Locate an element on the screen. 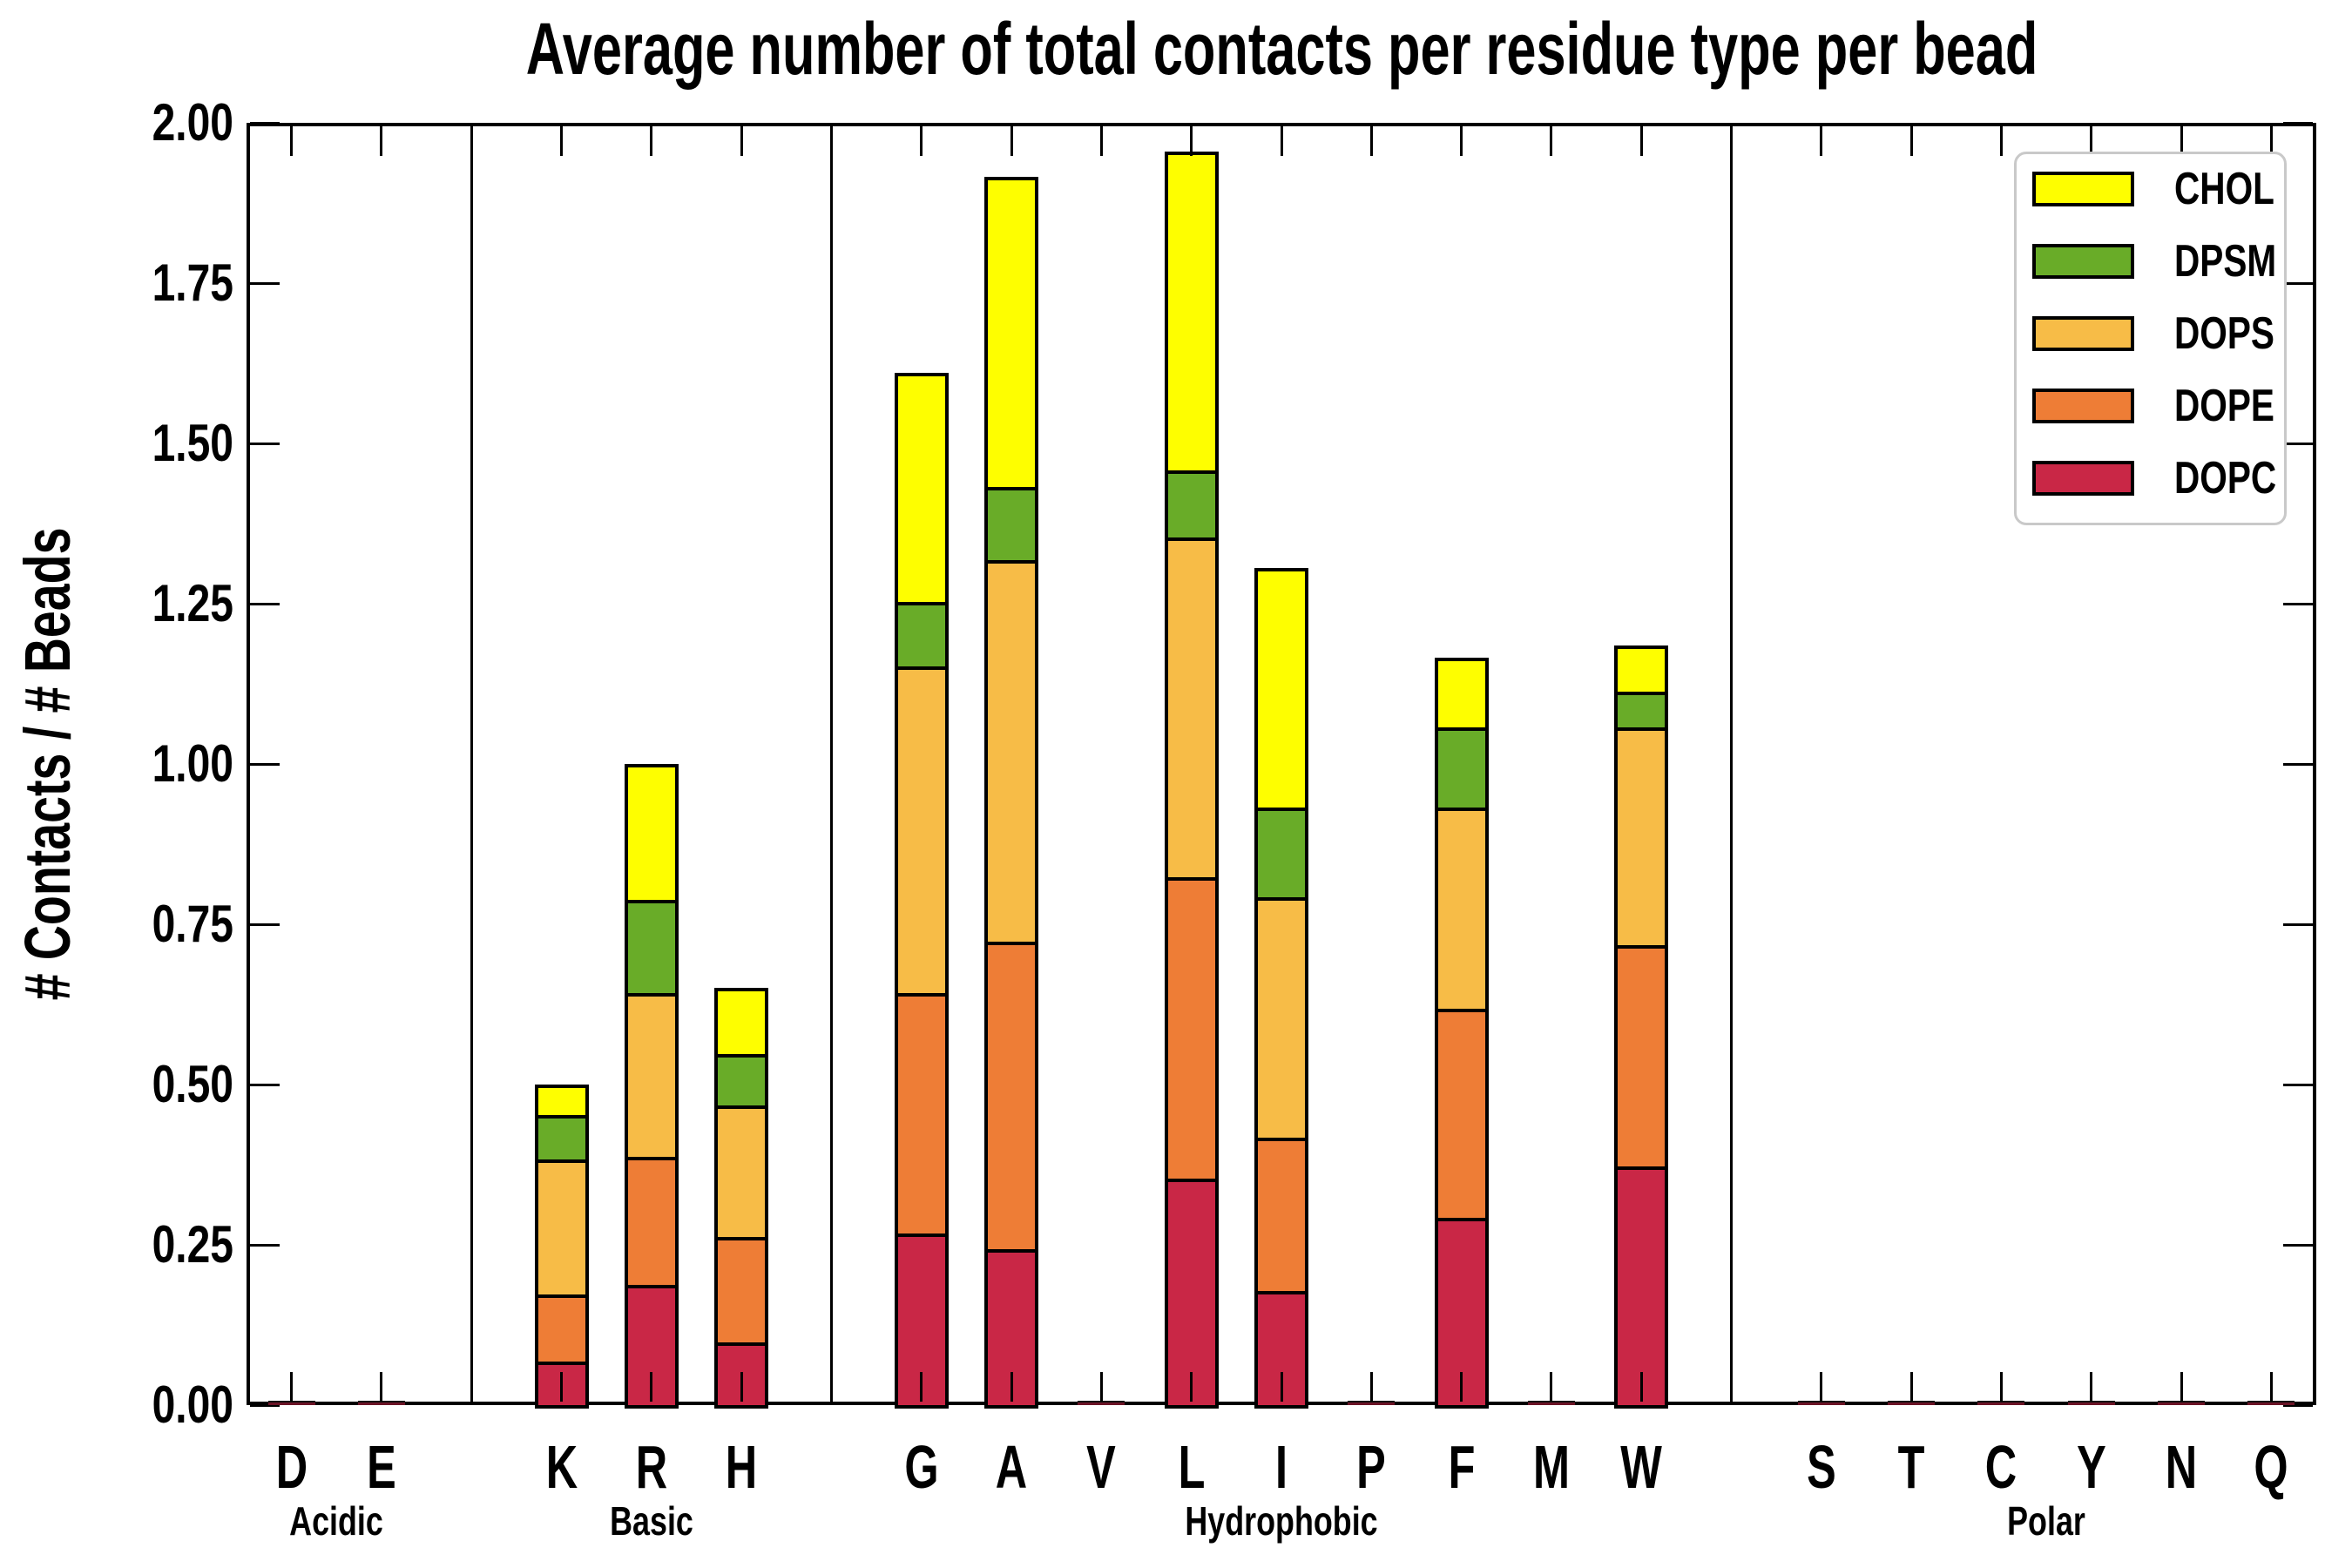 This screenshot has width=2352, height=1568. y-tick-right is located at coordinates (2298, 1405).